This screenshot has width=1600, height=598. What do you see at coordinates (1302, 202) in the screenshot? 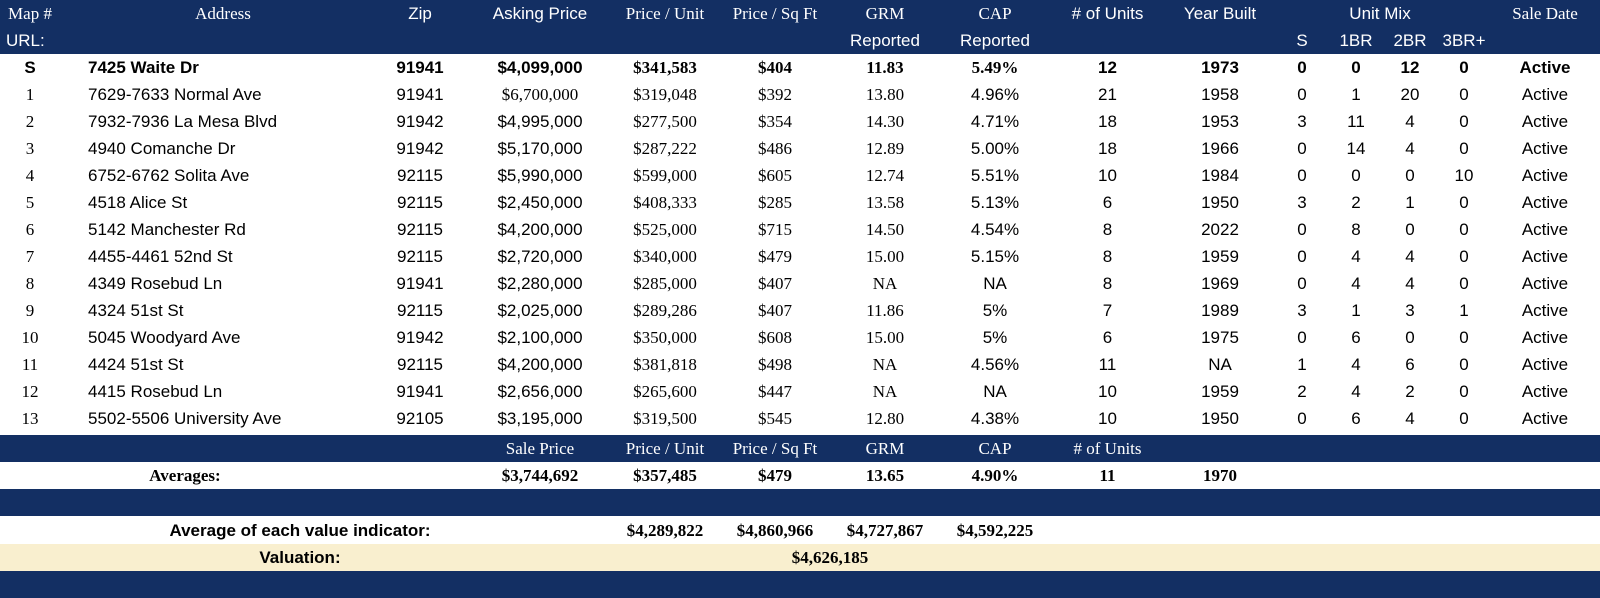
I see `cell-s: 3` at bounding box center [1302, 202].